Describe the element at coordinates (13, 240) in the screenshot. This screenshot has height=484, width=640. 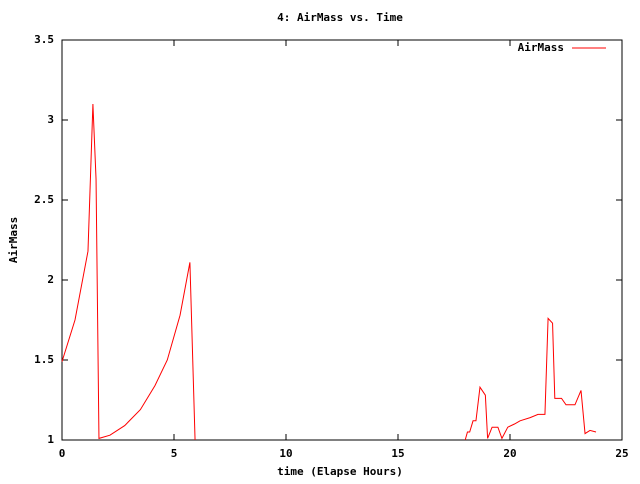
I see `y-axis-label: AirMass` at that location.